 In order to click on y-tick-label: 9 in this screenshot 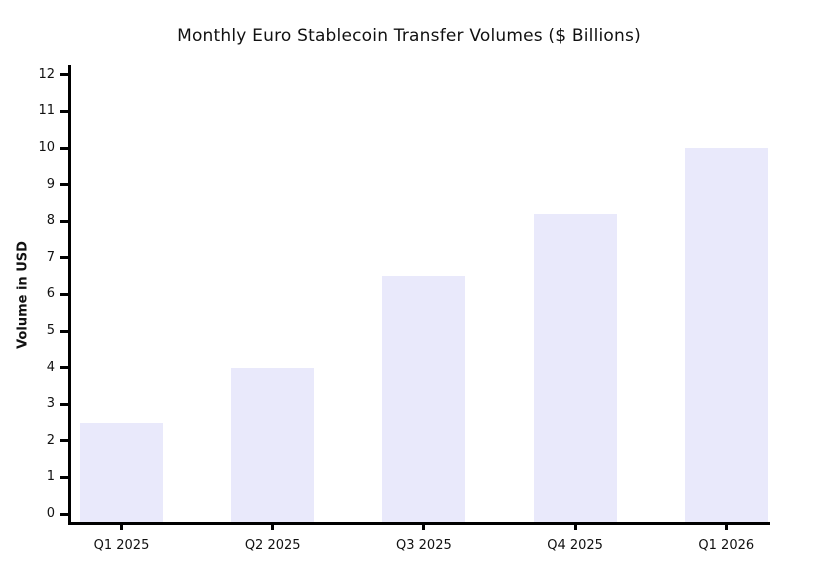, I will do `click(50, 184)`.